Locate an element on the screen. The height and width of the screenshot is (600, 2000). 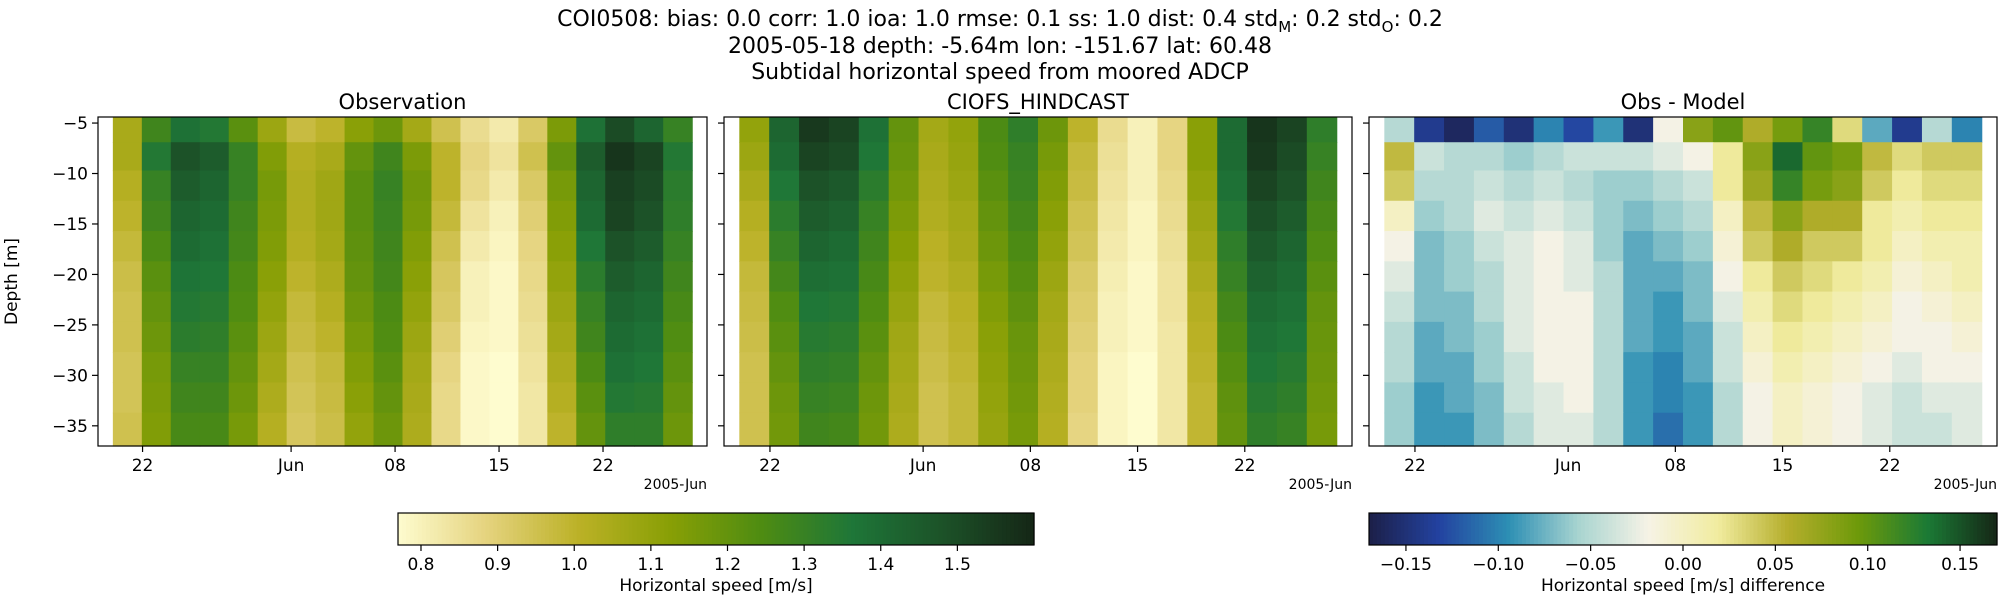
title-stats-end: : 0.2 is located at coordinates (1417, 19).